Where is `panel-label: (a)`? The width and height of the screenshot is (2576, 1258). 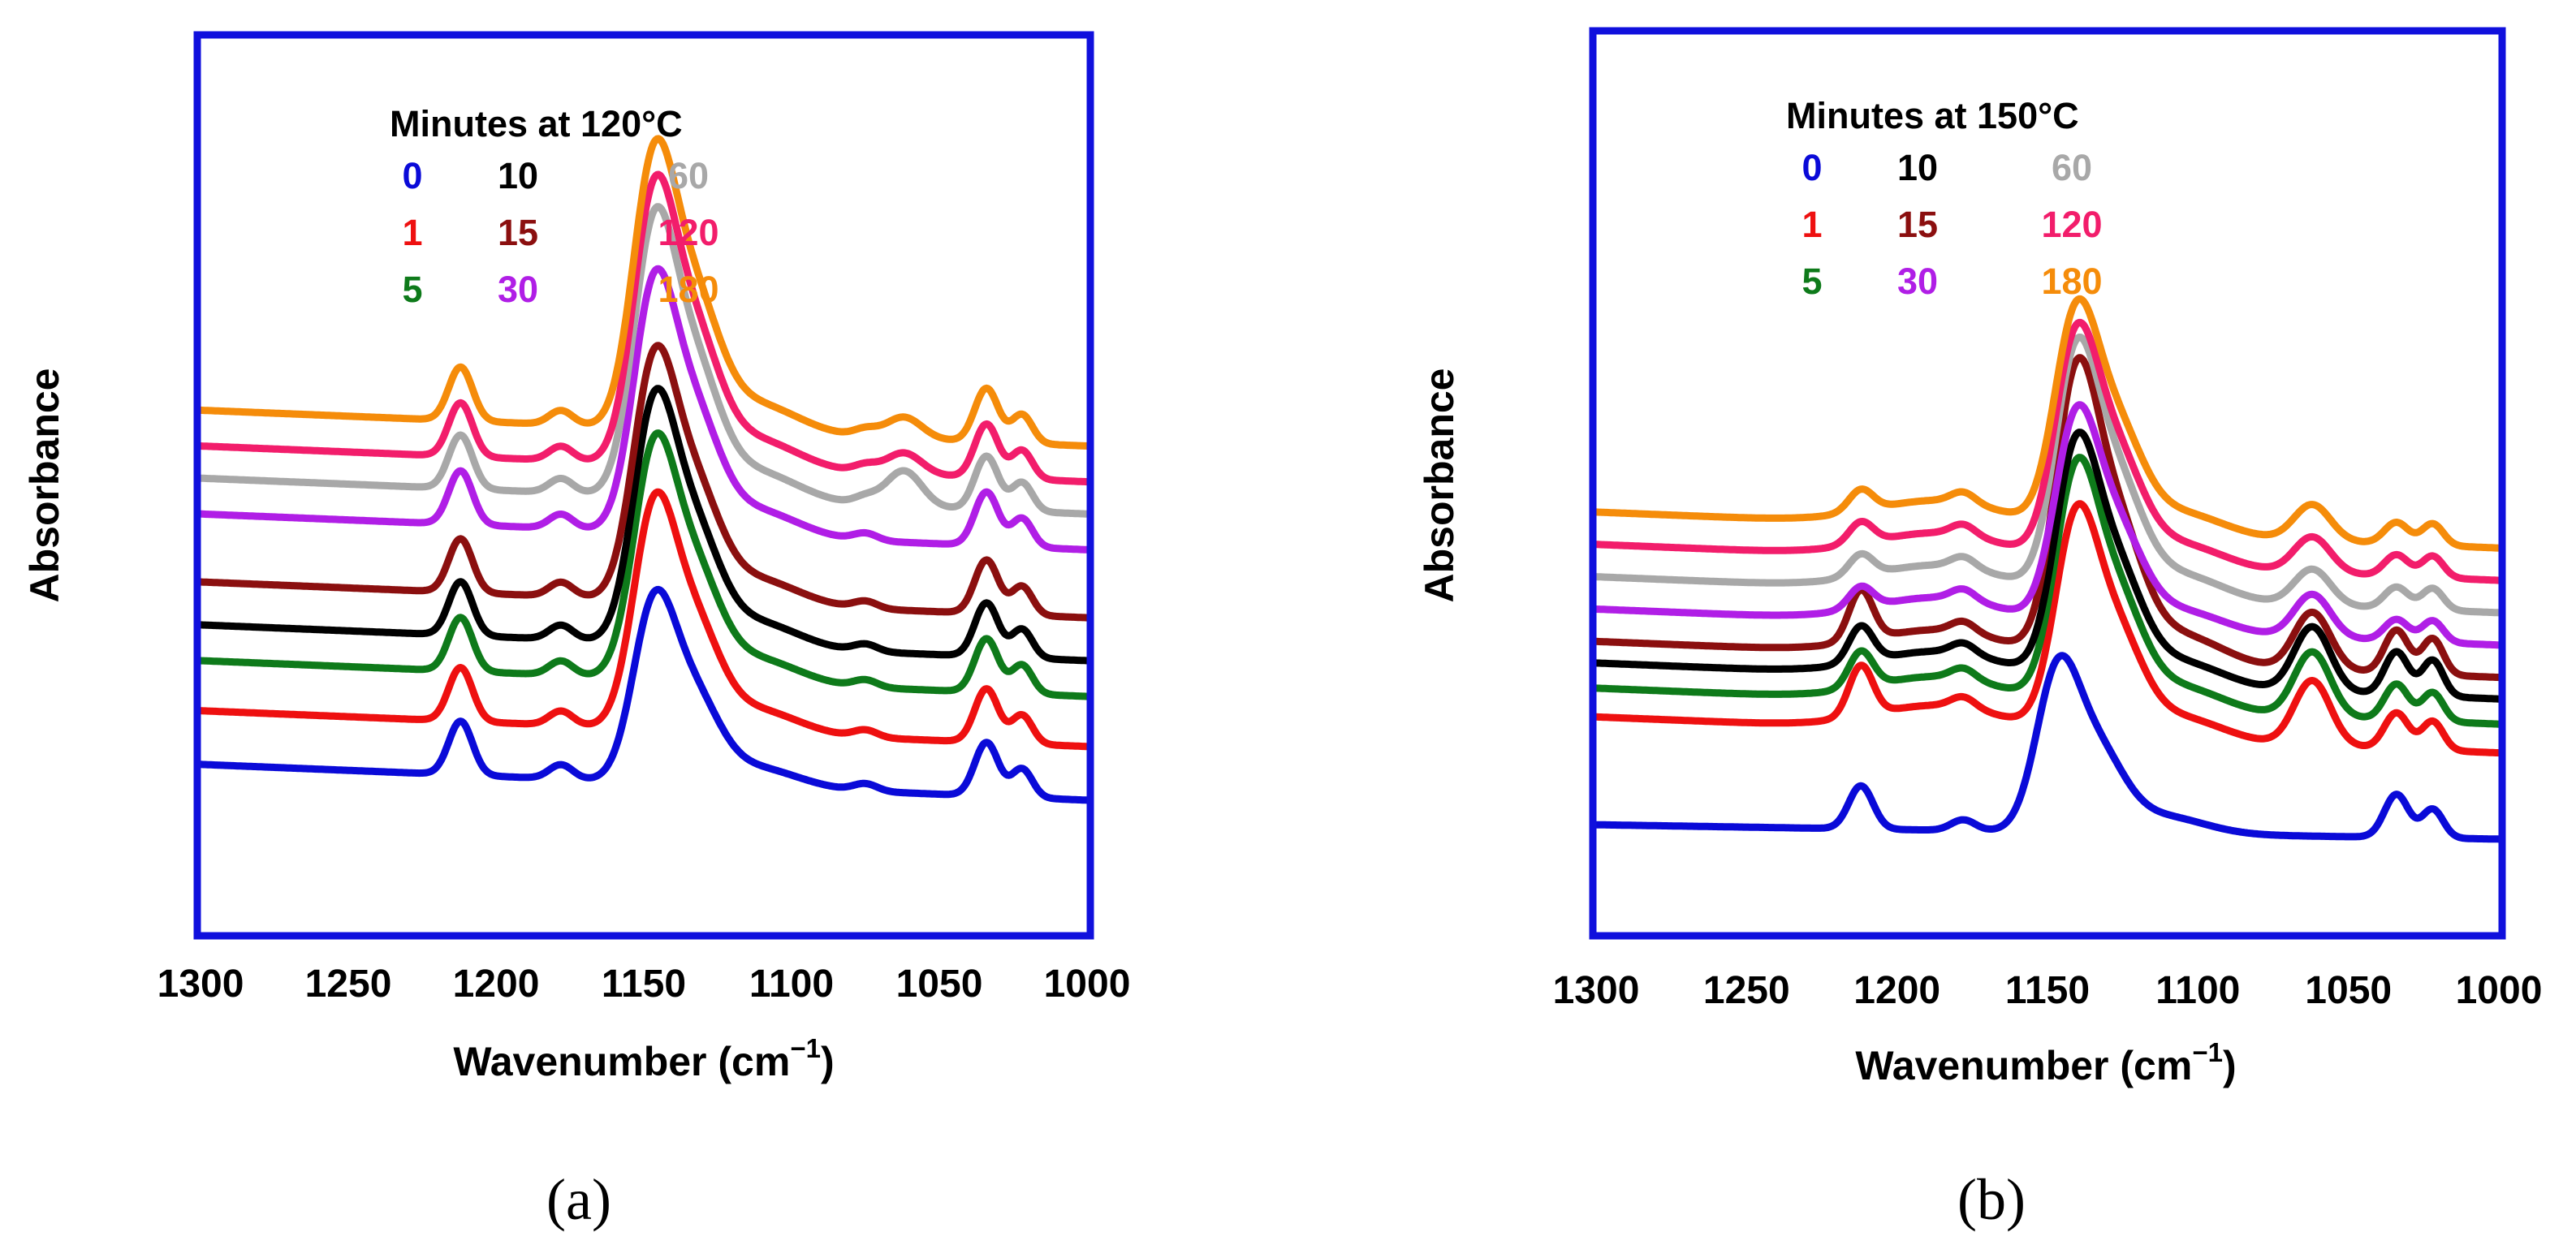 panel-label: (a) is located at coordinates (578, 1199).